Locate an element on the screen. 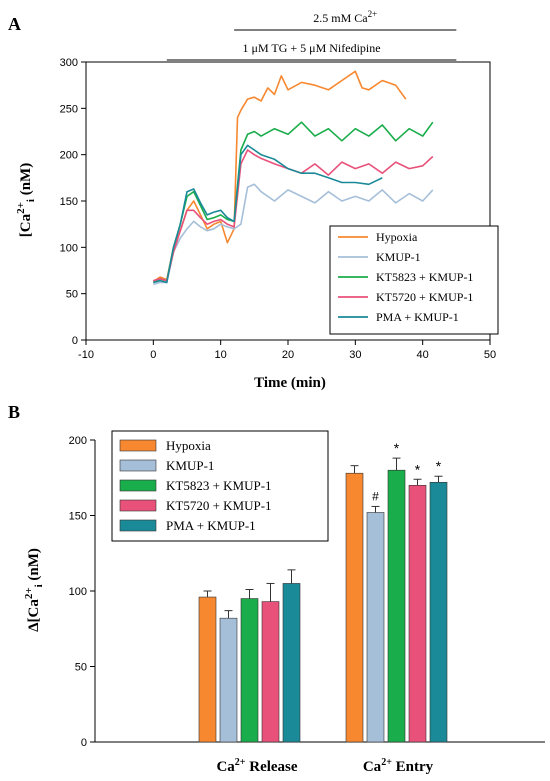  panel-b-y-tick-label: 0 is located at coordinates (84, 743).